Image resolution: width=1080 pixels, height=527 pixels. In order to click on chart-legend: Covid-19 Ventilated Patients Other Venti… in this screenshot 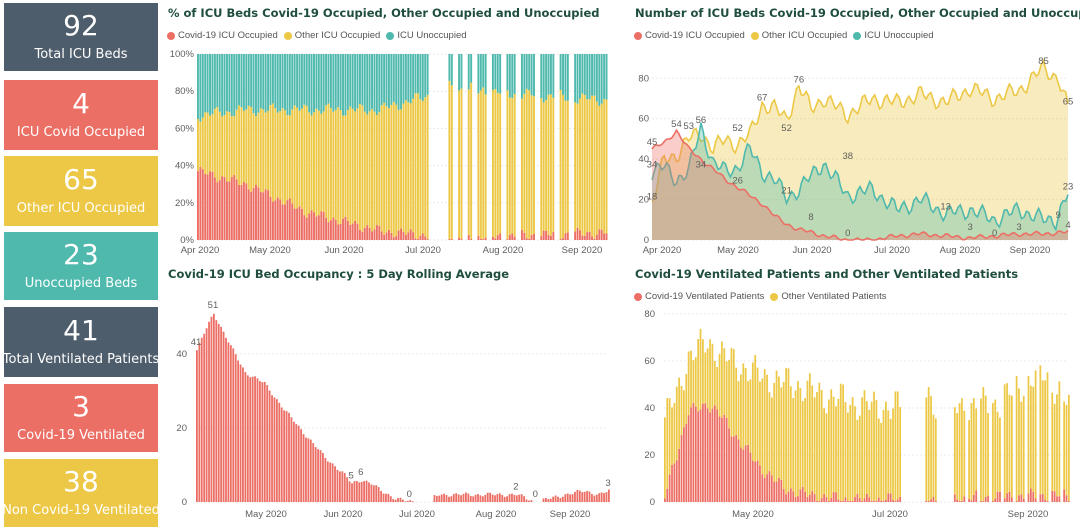, I will do `click(763, 296)`.